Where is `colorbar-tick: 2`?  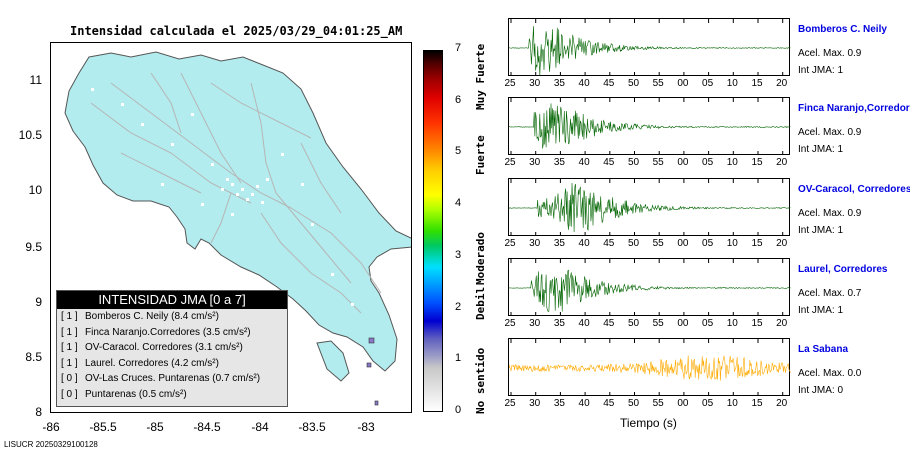
colorbar-tick: 2 is located at coordinates (458, 306).